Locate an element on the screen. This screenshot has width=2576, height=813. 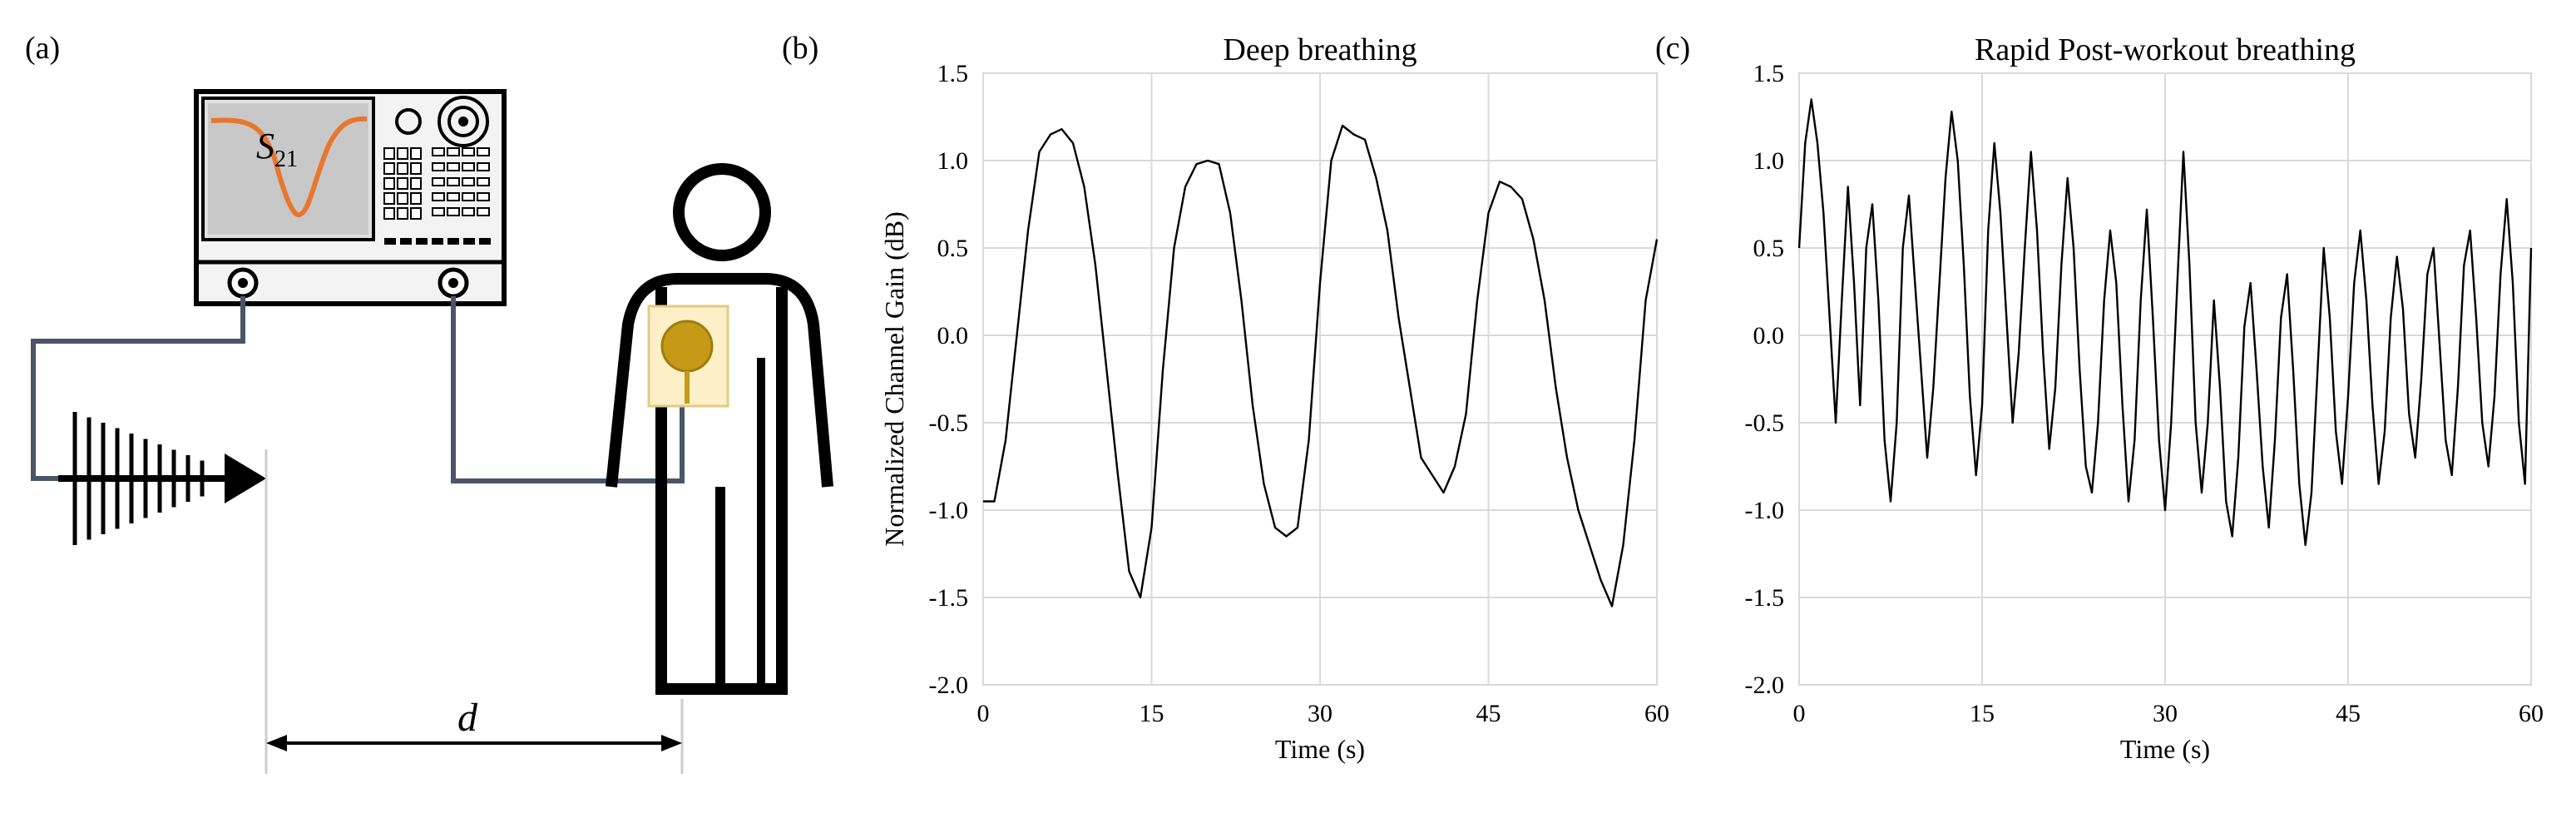
b-x-axis-label: Time (s) is located at coordinates (1320, 749).